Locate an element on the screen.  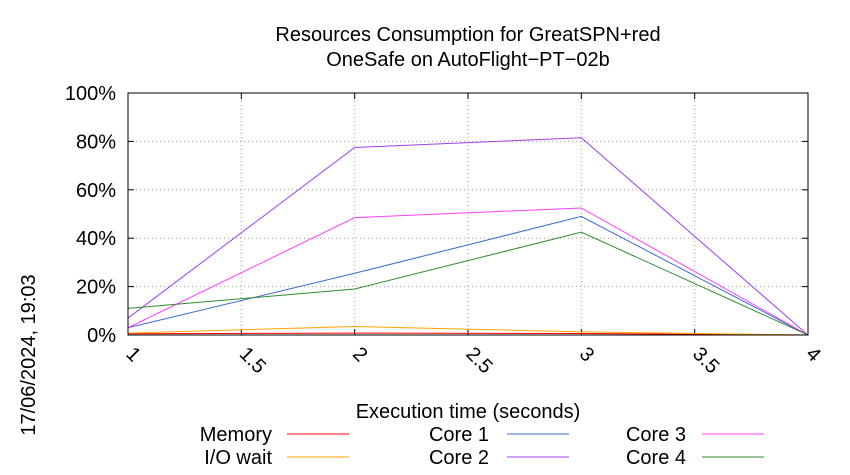
x-tick-label: 4 is located at coordinates (812, 354).